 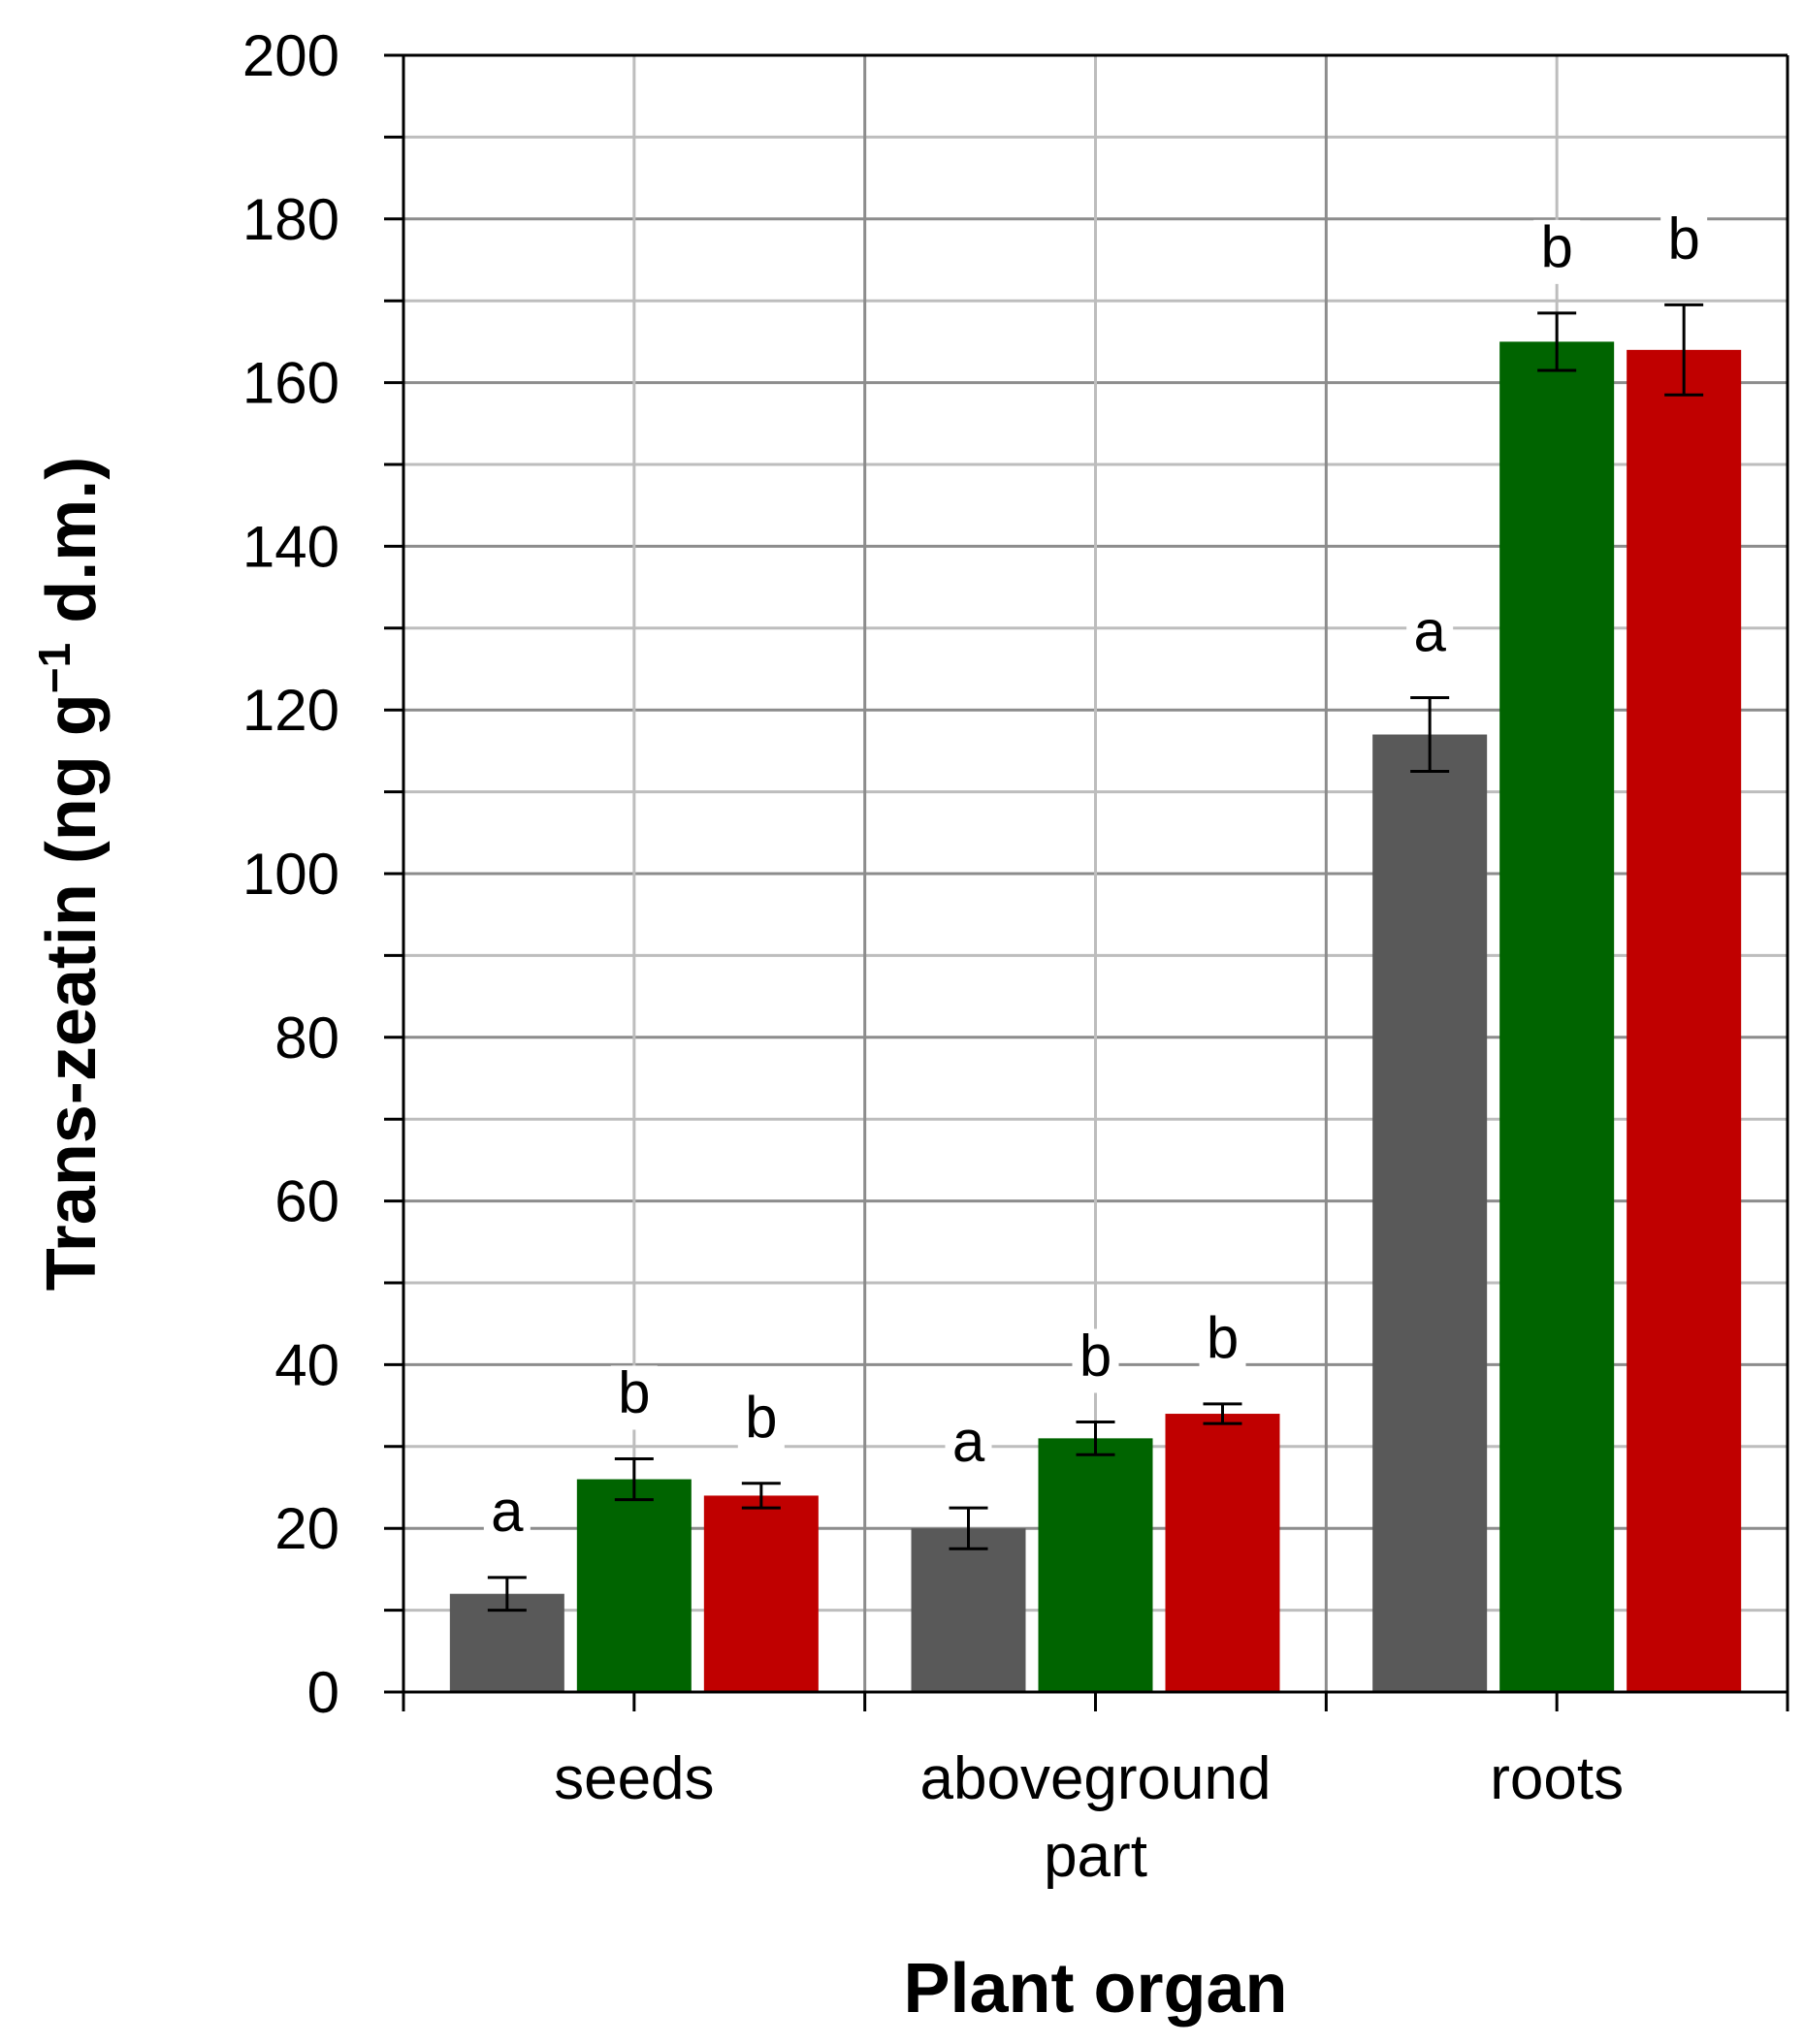 I want to click on y-tick-label: 40, so click(x=306, y=1364).